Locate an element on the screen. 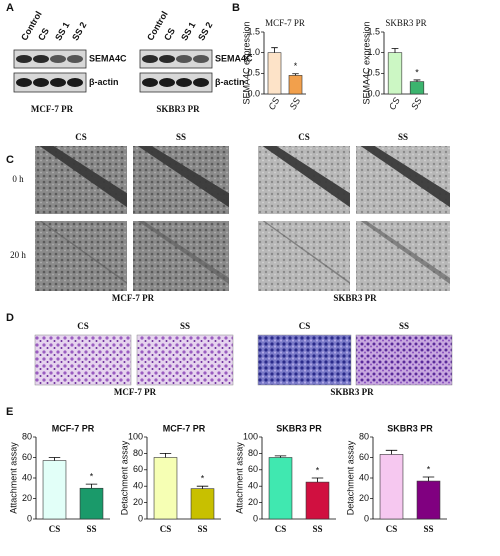 This screenshot has width=500, height=556. y-tick-label: 20 is located at coordinates (253, 502).